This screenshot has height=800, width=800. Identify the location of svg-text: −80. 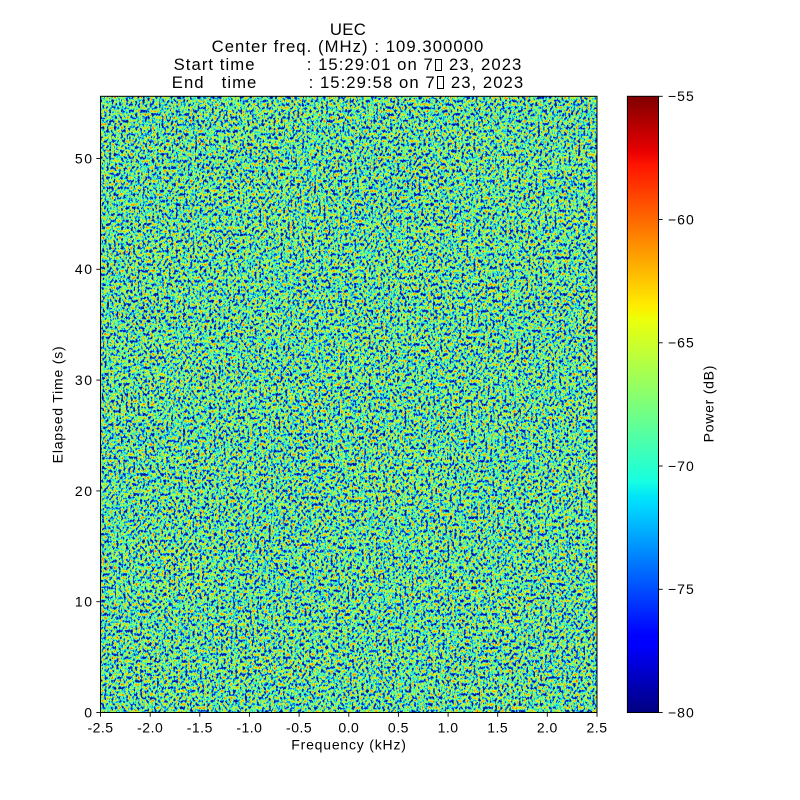
(681, 712).